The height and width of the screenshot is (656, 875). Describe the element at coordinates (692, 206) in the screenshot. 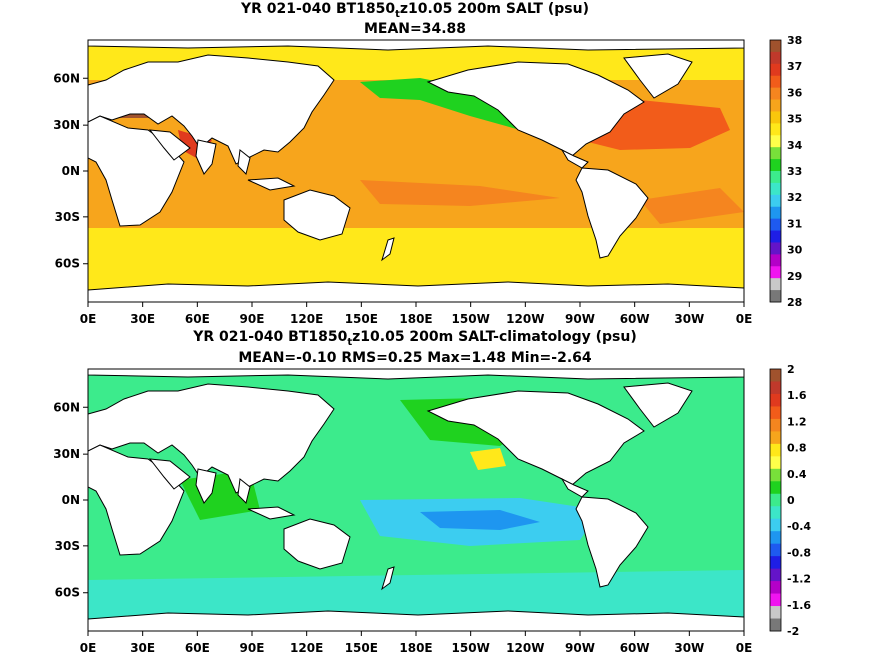

I see `south-atlantic-tongue` at that location.